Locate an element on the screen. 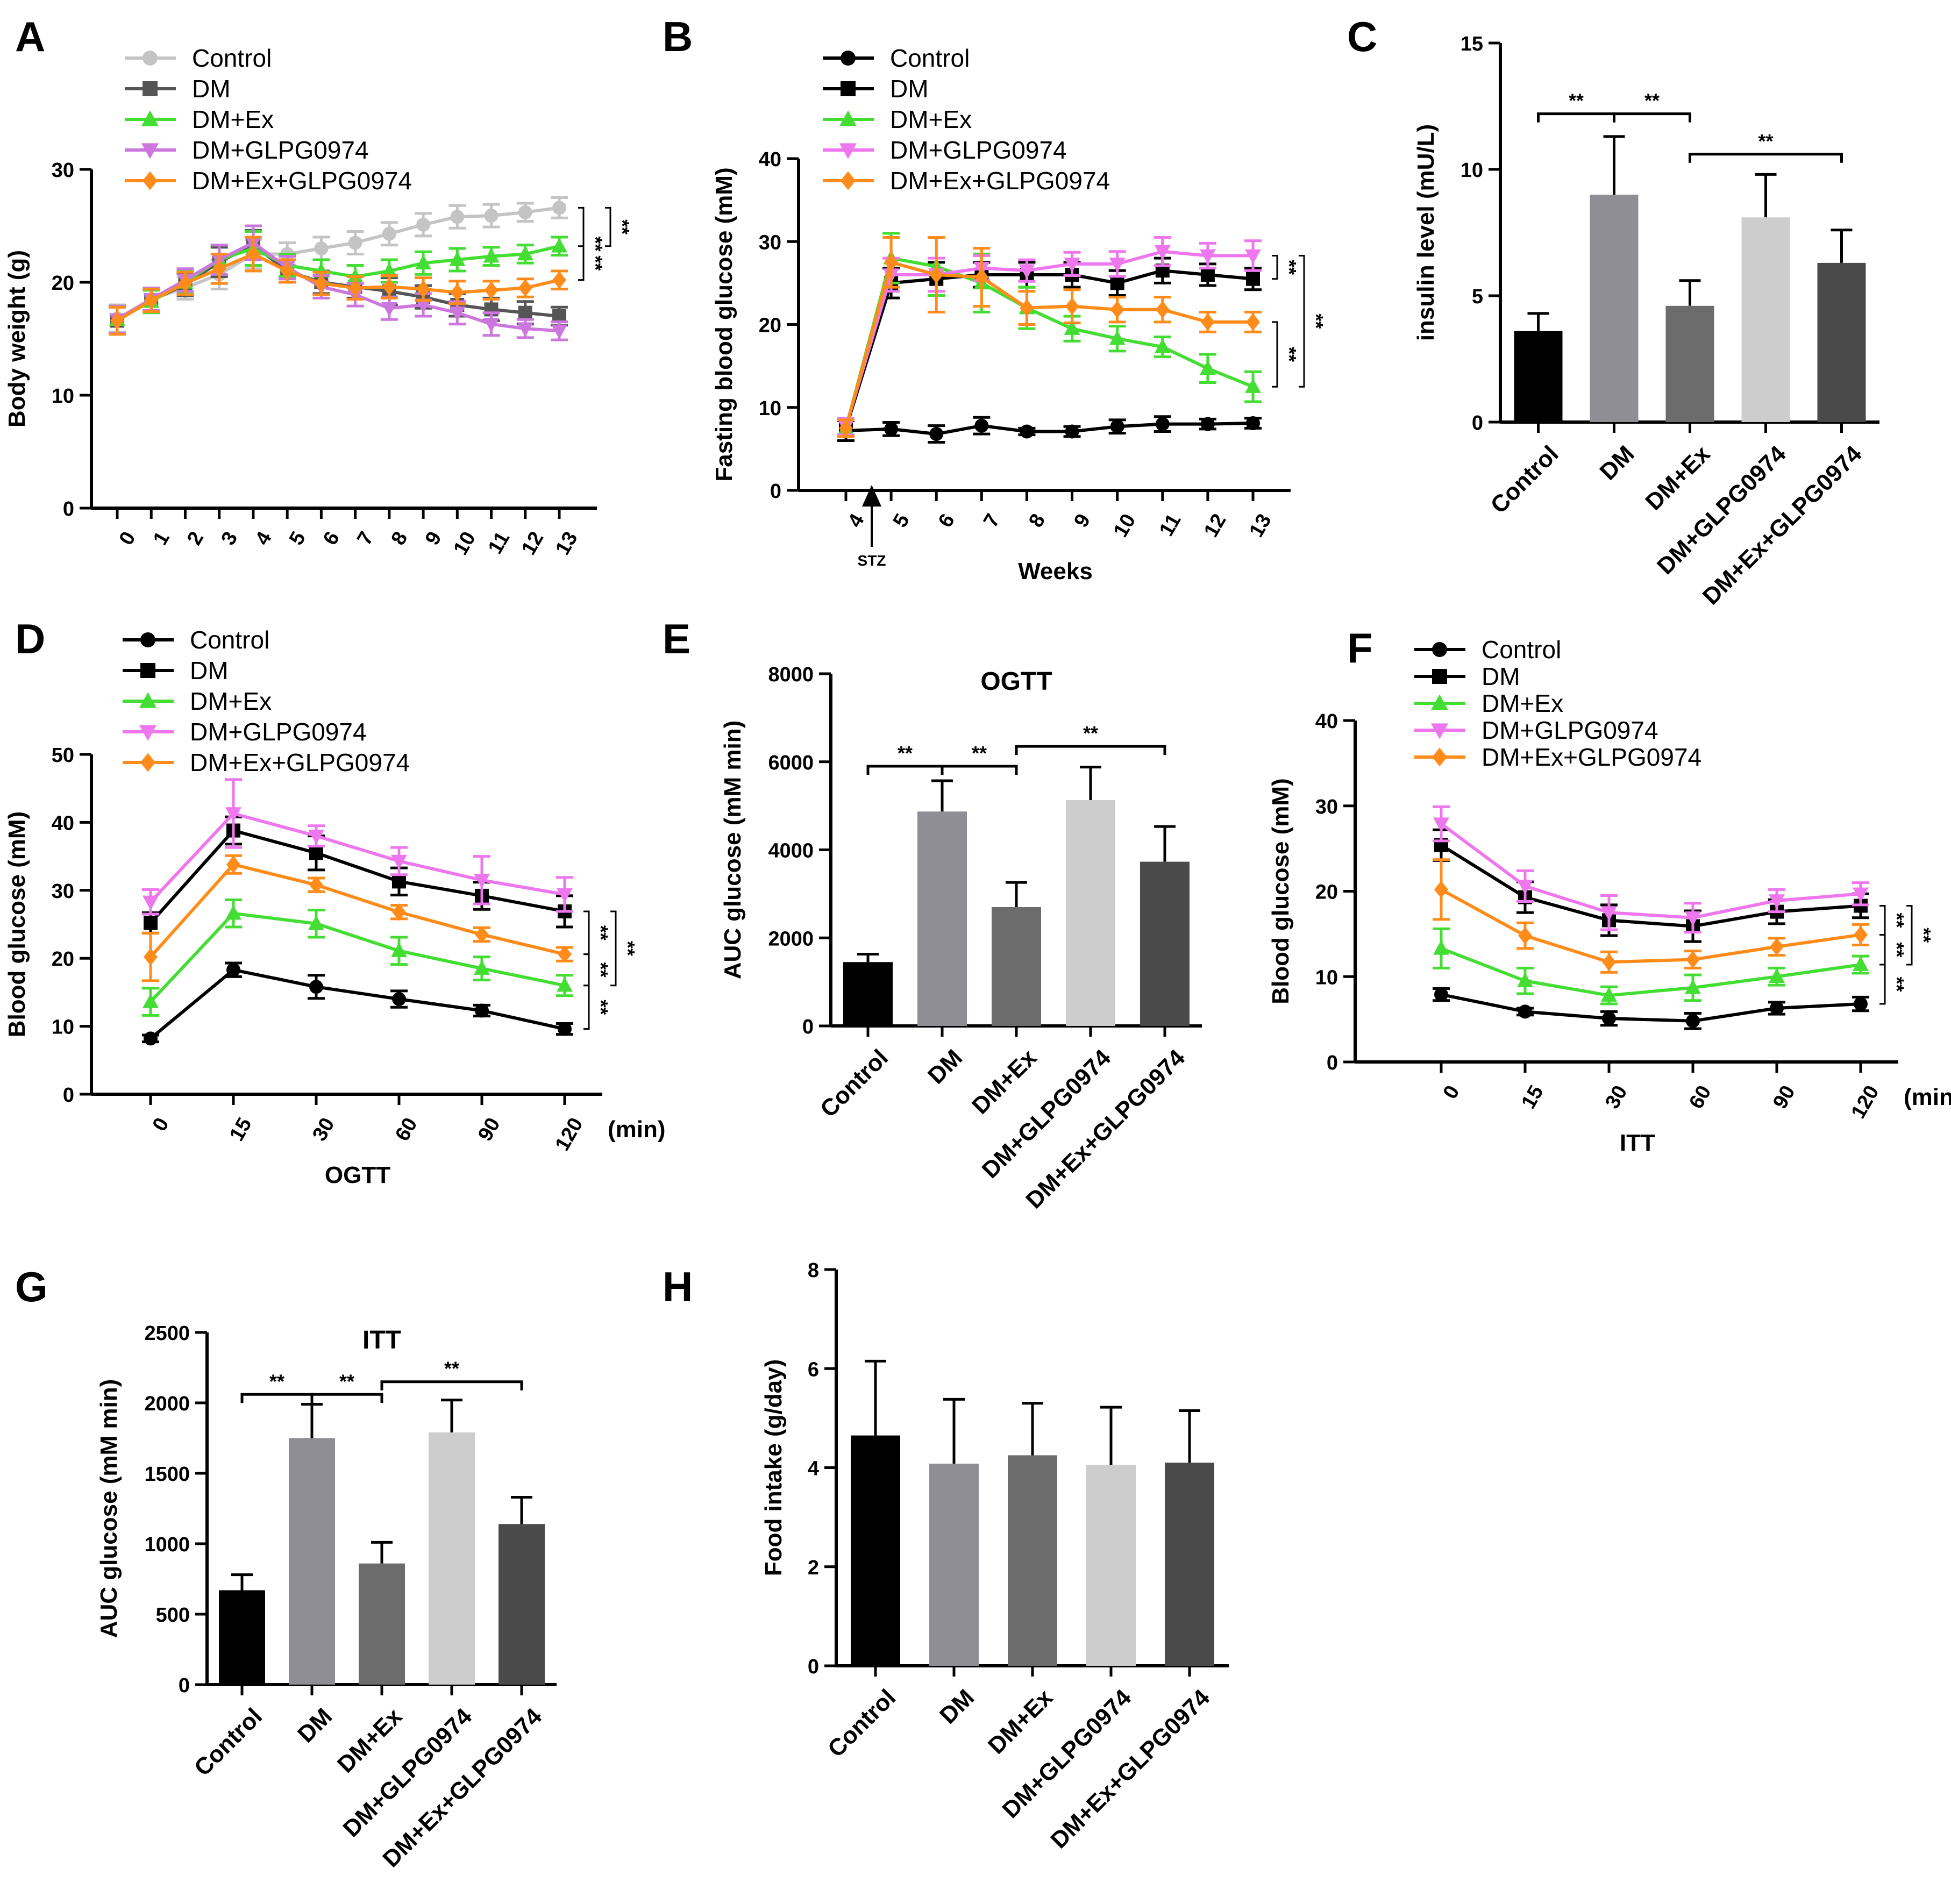 The image size is (1951, 1904). y-tick-label: 4 is located at coordinates (813, 1469).